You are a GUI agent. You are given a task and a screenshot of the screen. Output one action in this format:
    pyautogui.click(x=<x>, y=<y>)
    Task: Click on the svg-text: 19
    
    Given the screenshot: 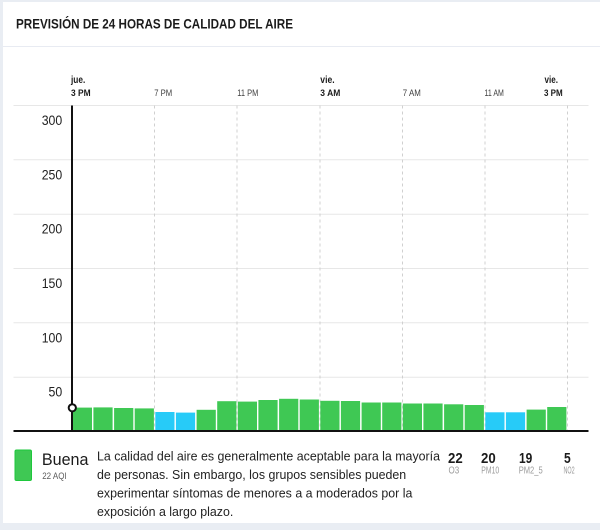 What is the action you would take?
    pyautogui.click(x=525, y=458)
    